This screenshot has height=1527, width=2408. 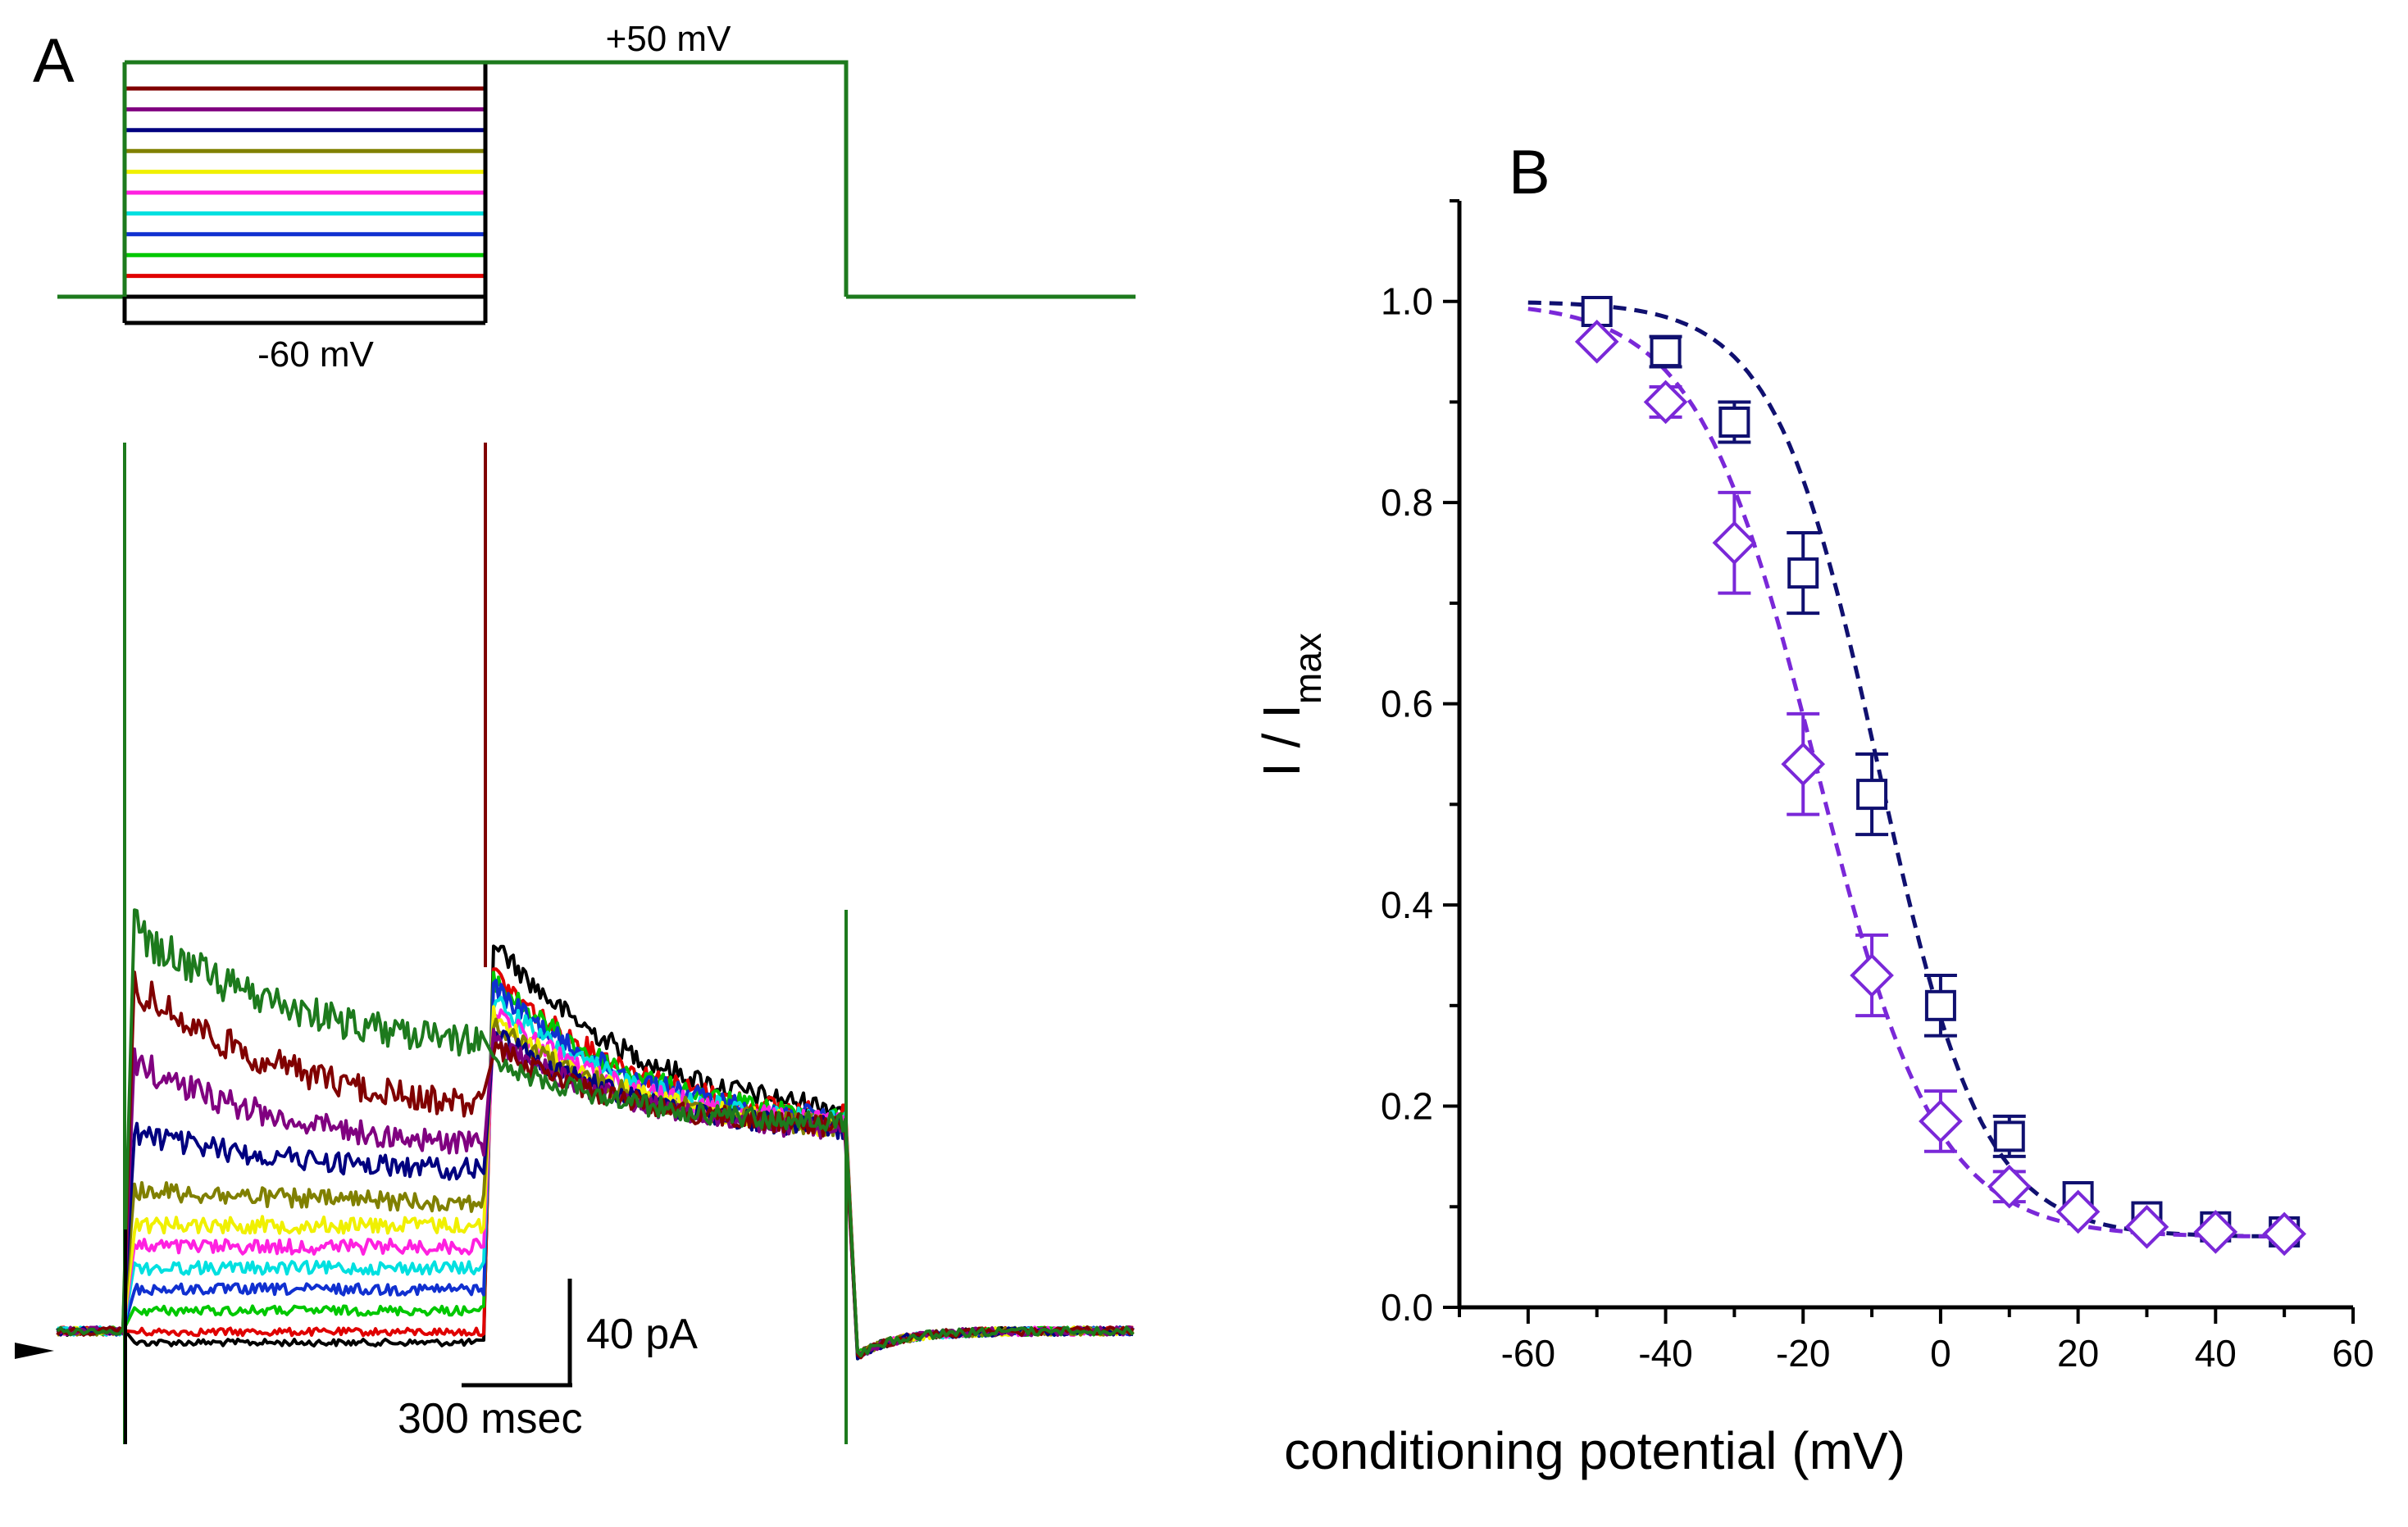 I want to click on voltage-protocol: +50 mV -60 mV, so click(x=596, y=197).